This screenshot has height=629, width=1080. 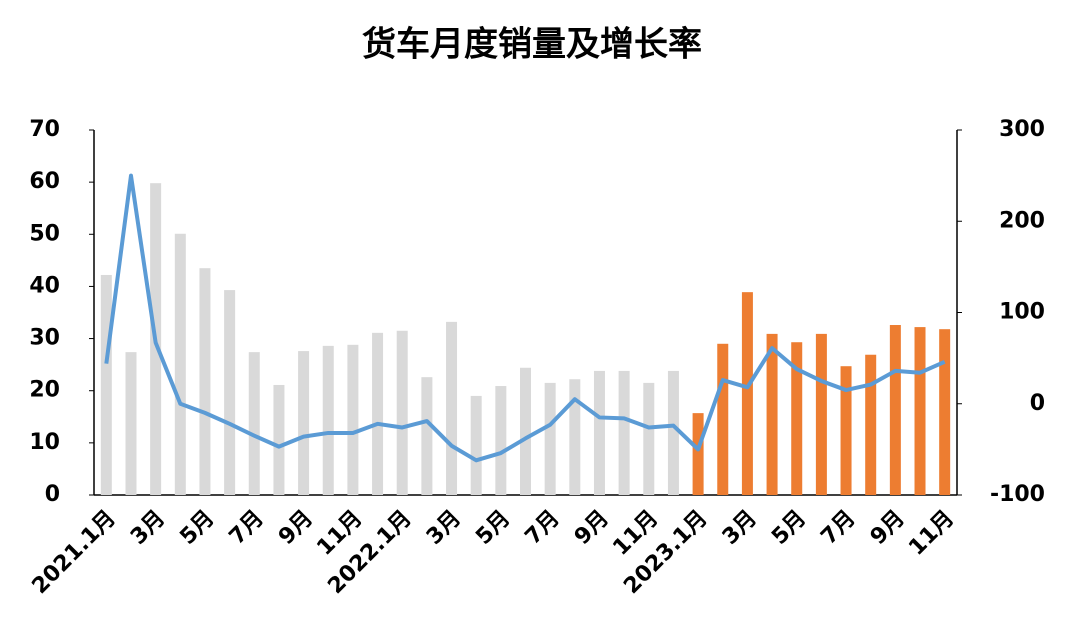 I want to click on chart-title: 货车月度销量及增长率, so click(x=532, y=45).